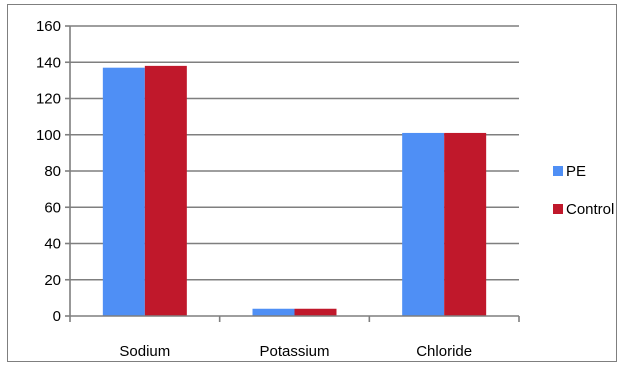 The height and width of the screenshot is (368, 624). I want to click on legend-swatch-pe, so click(558, 171).